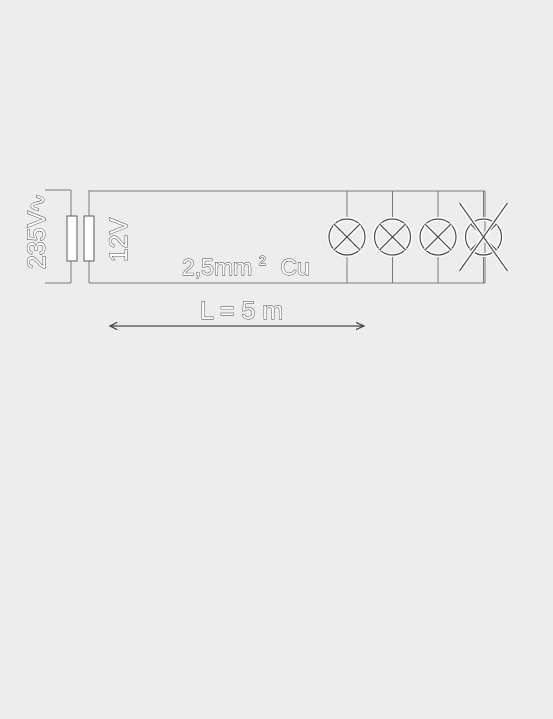  What do you see at coordinates (89, 238) in the screenshot?
I see `transformer-secondary-coil` at bounding box center [89, 238].